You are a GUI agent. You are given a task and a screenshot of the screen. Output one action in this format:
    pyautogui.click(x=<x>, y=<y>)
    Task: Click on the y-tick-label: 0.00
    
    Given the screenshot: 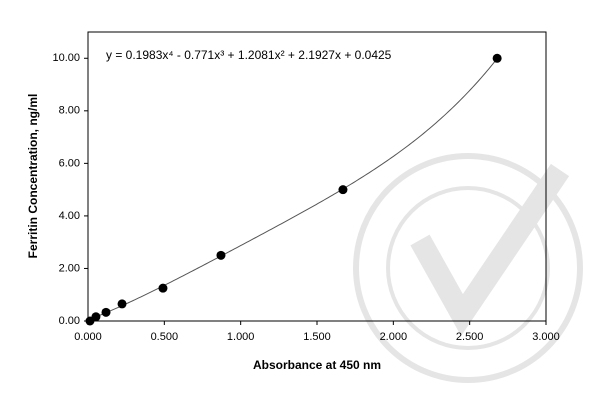 What is the action you would take?
    pyautogui.click(x=69, y=321)
    